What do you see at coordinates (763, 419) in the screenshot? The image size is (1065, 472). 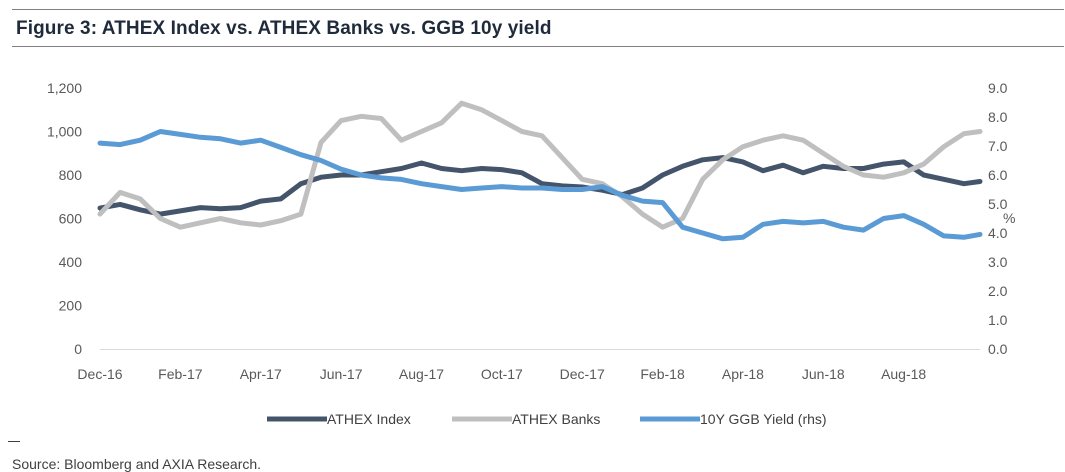 I see `legend-label: 10Y GGB Yield (rhs)` at bounding box center [763, 419].